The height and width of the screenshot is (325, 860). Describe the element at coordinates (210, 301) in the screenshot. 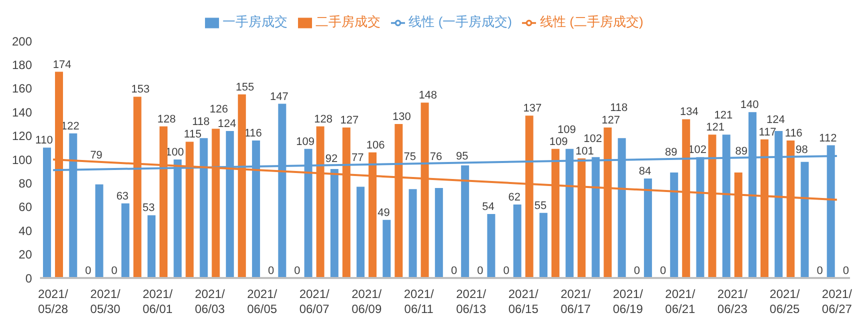

I see `x-tick-label: 2021/06/03` at that location.